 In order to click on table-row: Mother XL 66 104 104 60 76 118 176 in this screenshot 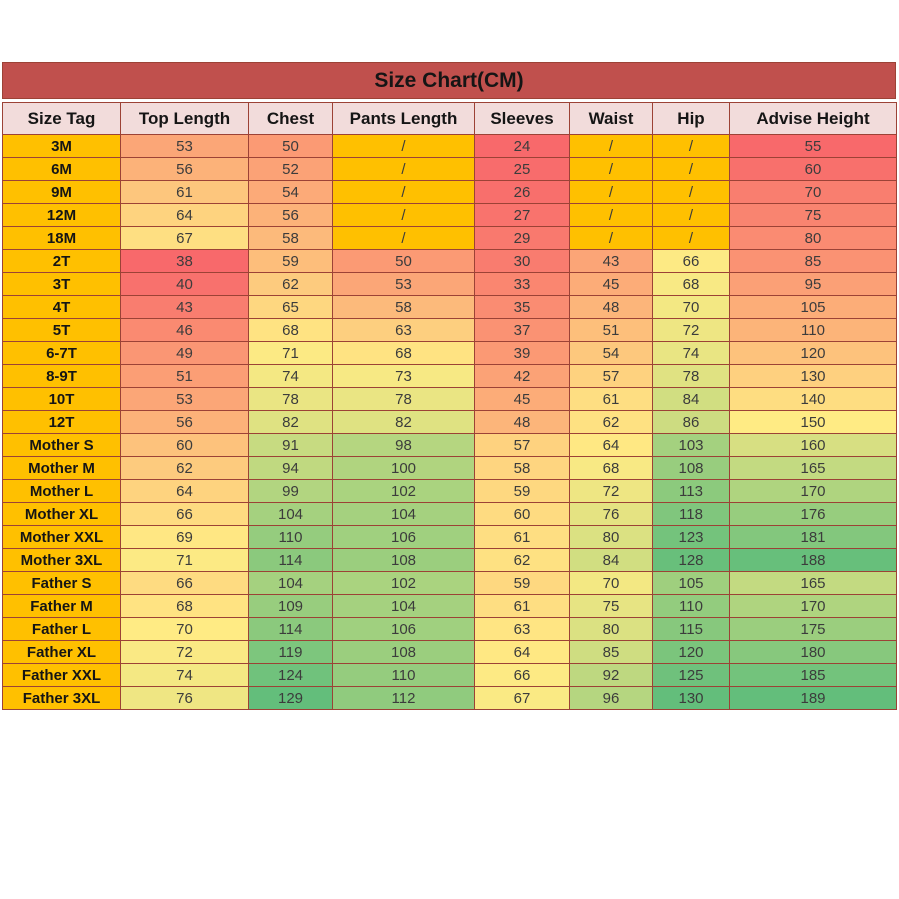, I will do `click(449, 514)`.